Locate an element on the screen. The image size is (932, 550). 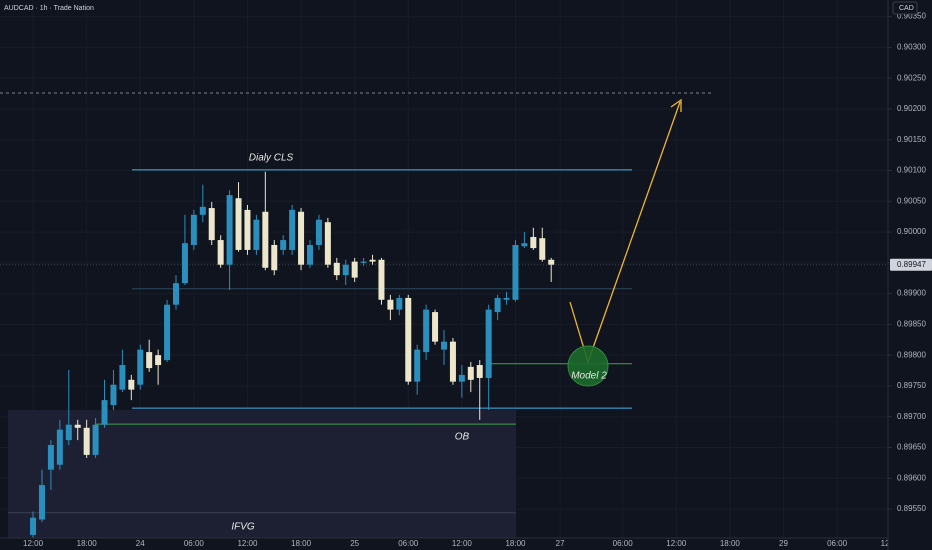
currency: CAD is located at coordinates (906, 8).